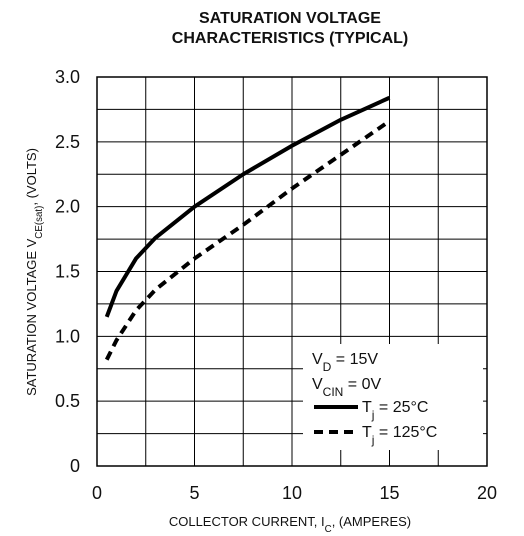  I want to click on x-axis-label-rest: , (AMPERES), so click(371, 521).